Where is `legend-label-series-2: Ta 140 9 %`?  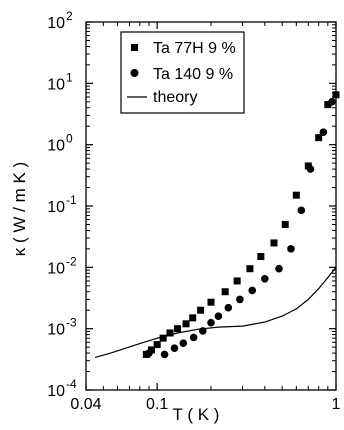
legend-label-series-2: Ta 140 9 % is located at coordinates (193, 74).